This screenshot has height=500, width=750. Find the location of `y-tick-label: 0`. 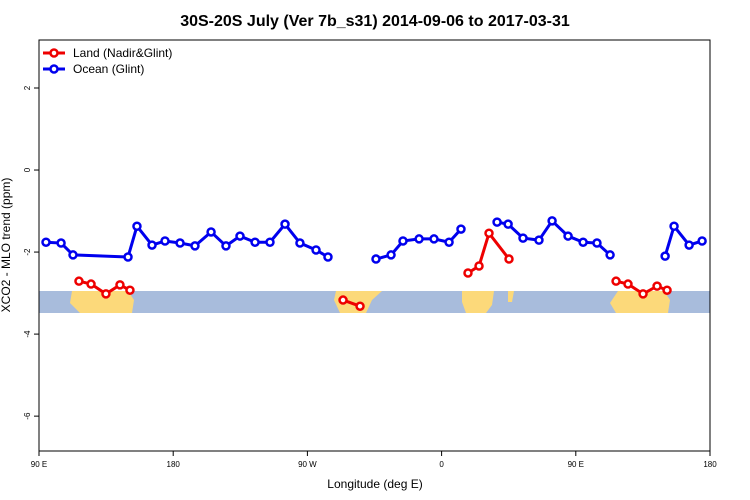

y-tick-label: 0 is located at coordinates (27, 169).